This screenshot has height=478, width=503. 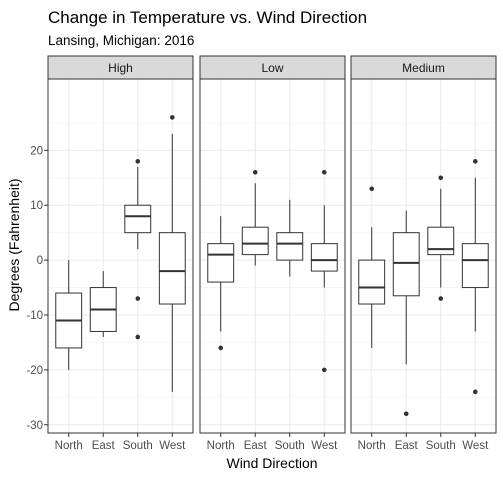 What do you see at coordinates (423, 68) in the screenshot?
I see `facet-strip-label: Medium` at bounding box center [423, 68].